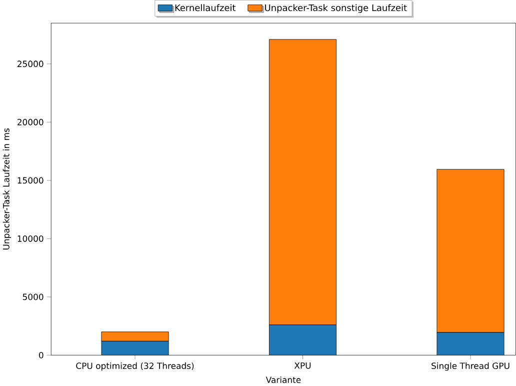  I want to click on legend-label: Unpacker-Task sonstige Laufzeit, so click(336, 8).